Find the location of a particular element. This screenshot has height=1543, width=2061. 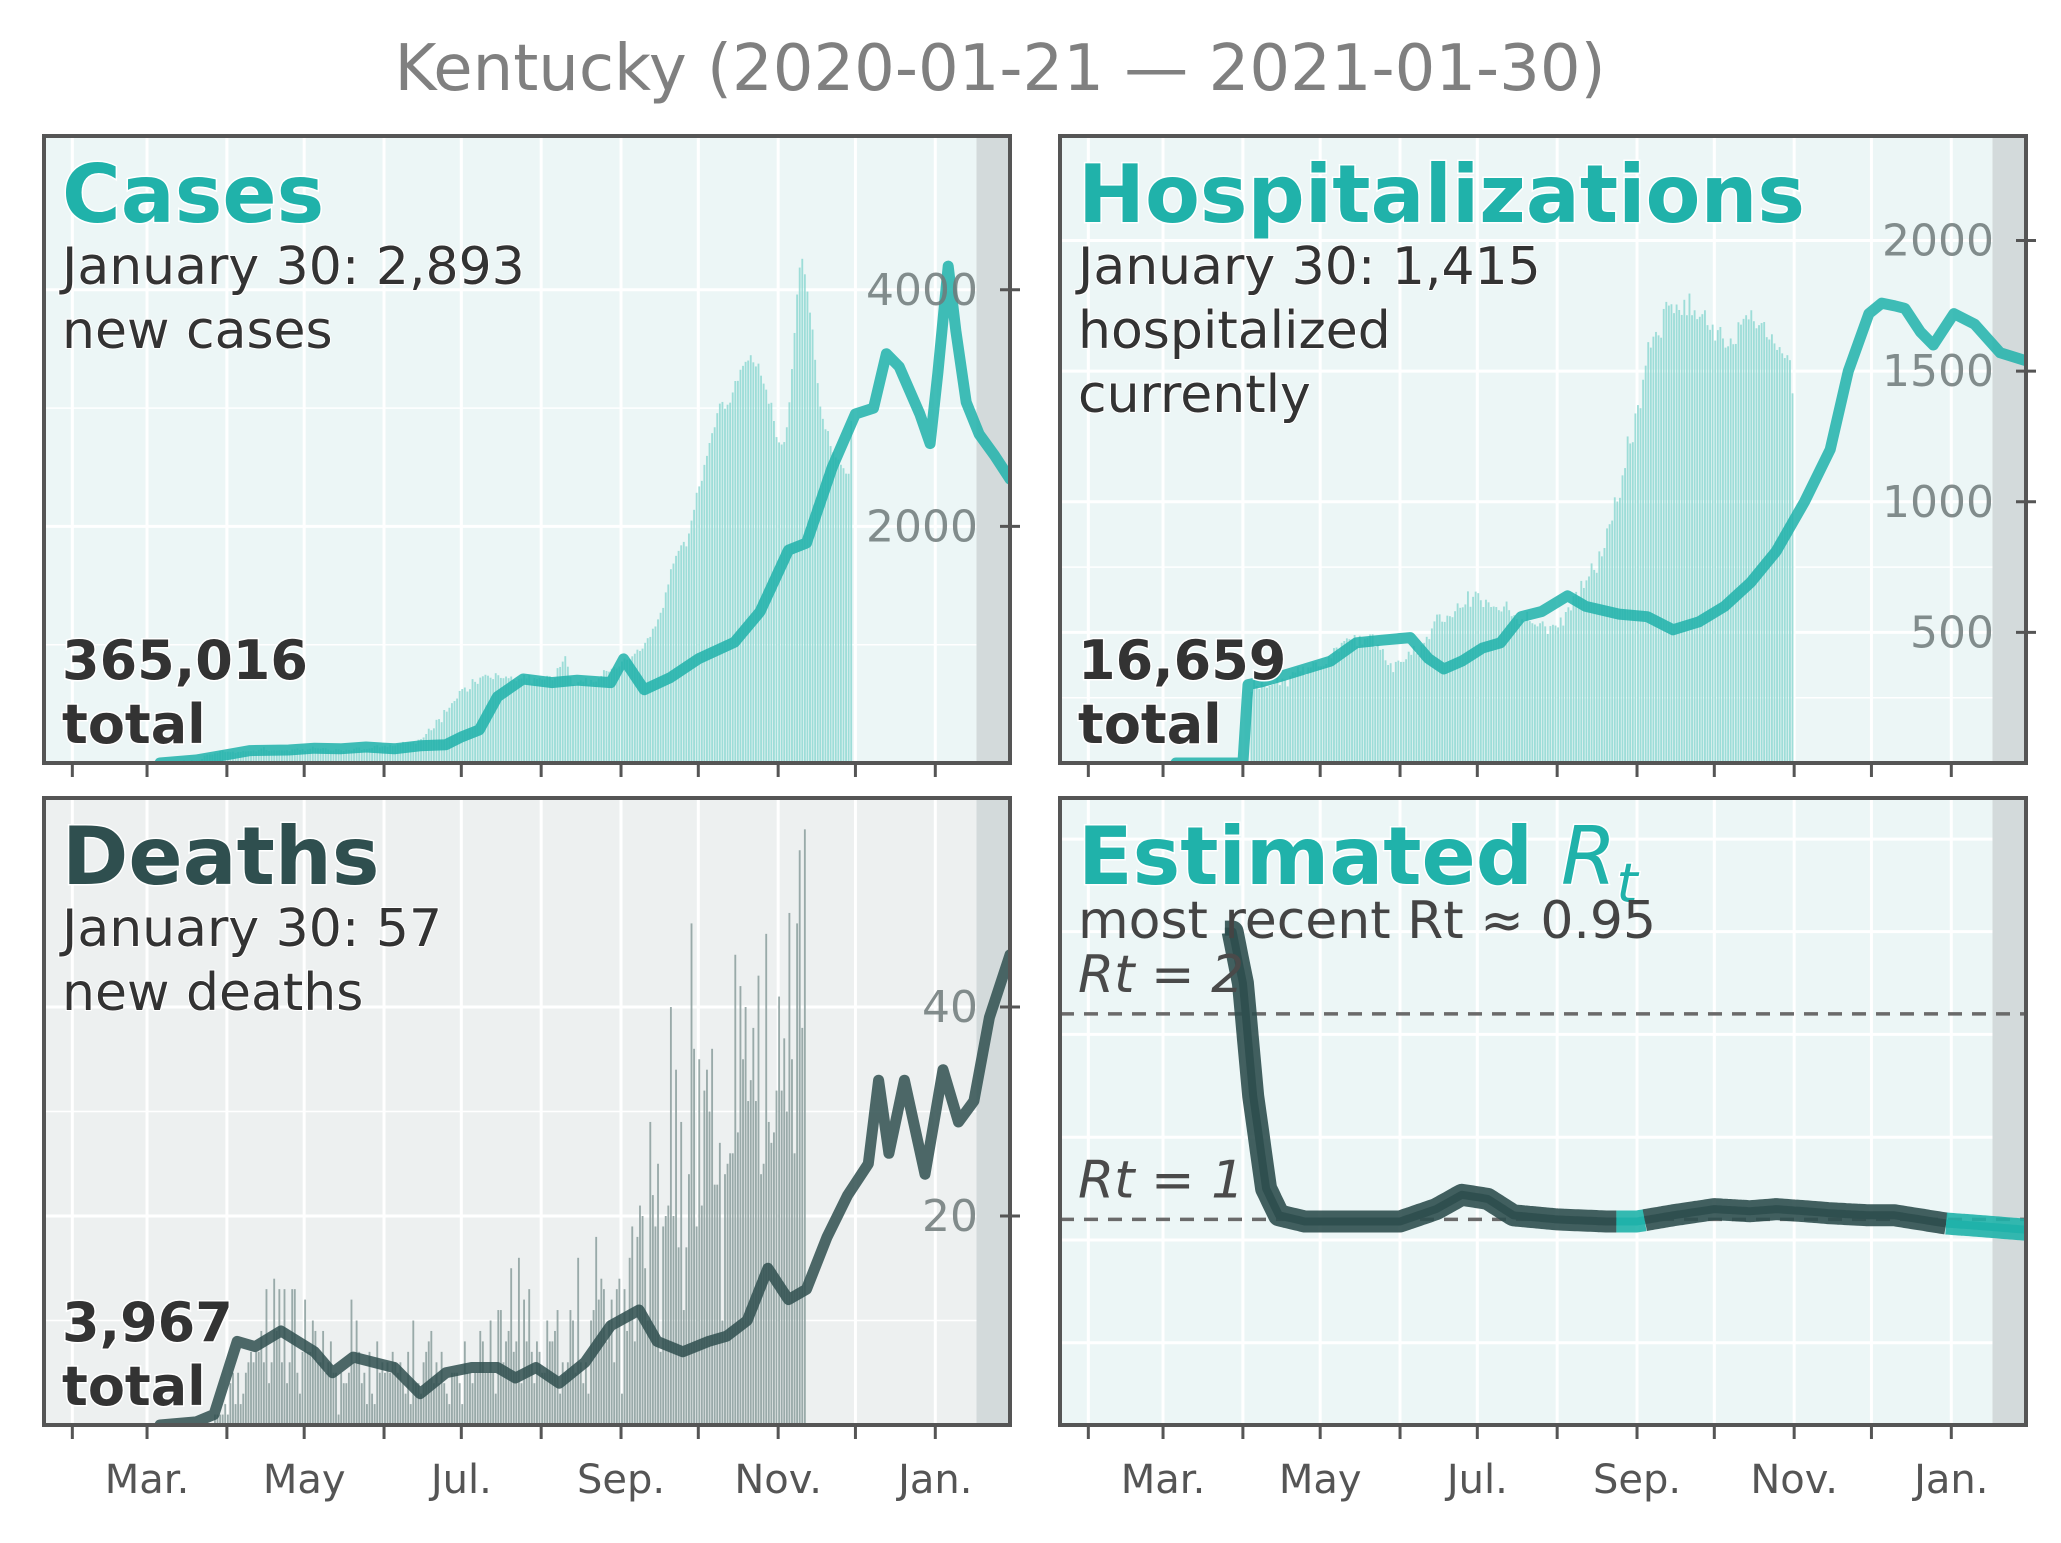

recent-shade is located at coordinates (2009, 1111).